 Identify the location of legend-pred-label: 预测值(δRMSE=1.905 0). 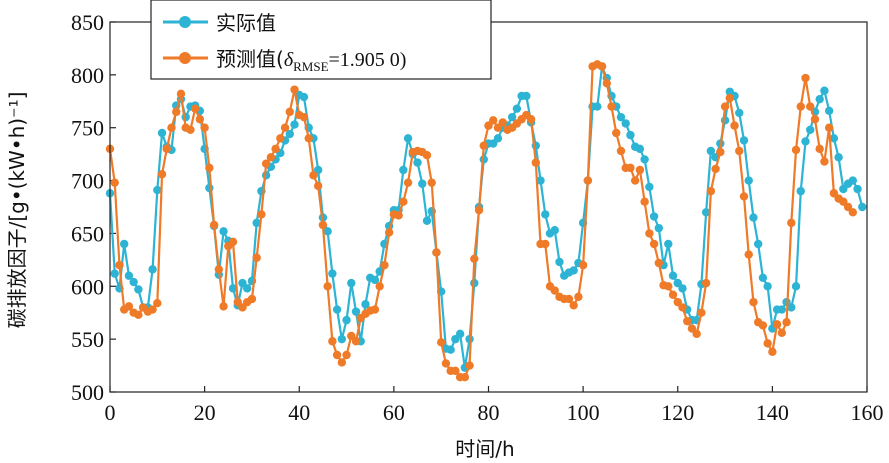
(311, 60).